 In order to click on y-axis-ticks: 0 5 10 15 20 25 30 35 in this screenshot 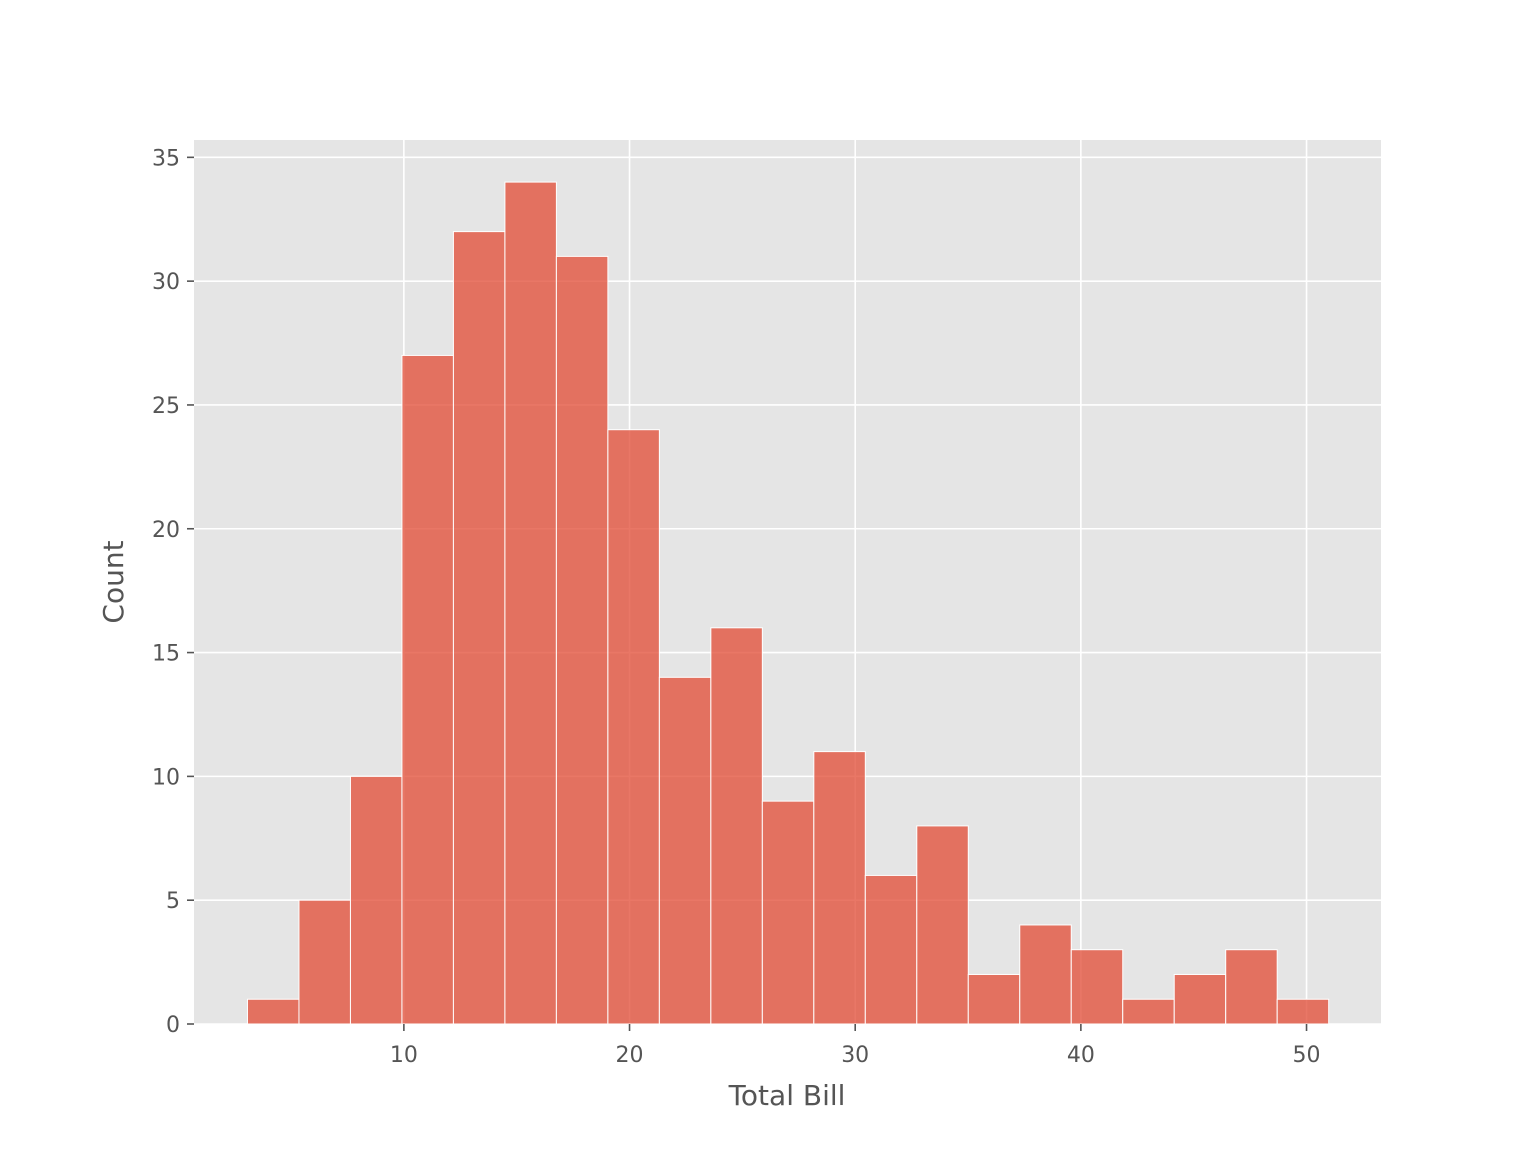, I will do `click(173, 592)`.